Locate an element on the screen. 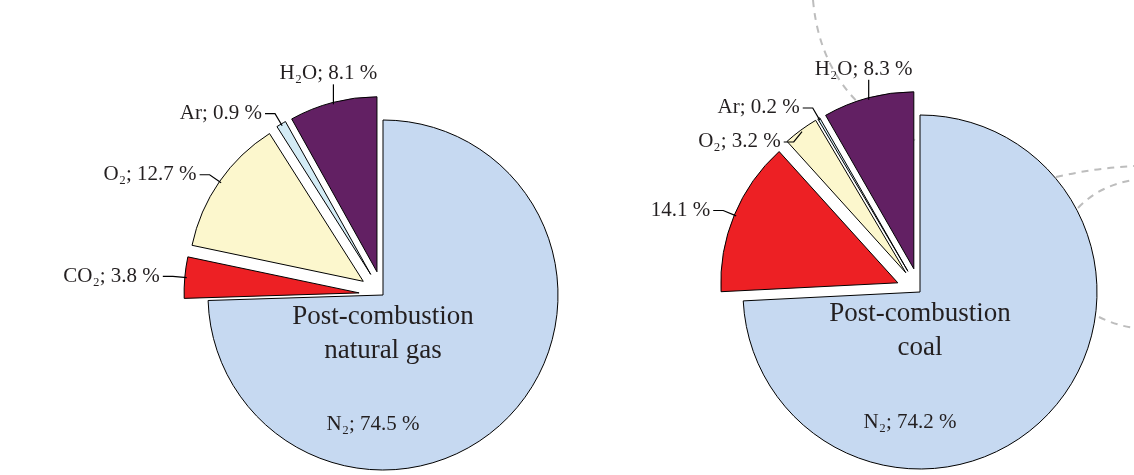  slice-label: N₂; 74.5 % is located at coordinates (373, 423).